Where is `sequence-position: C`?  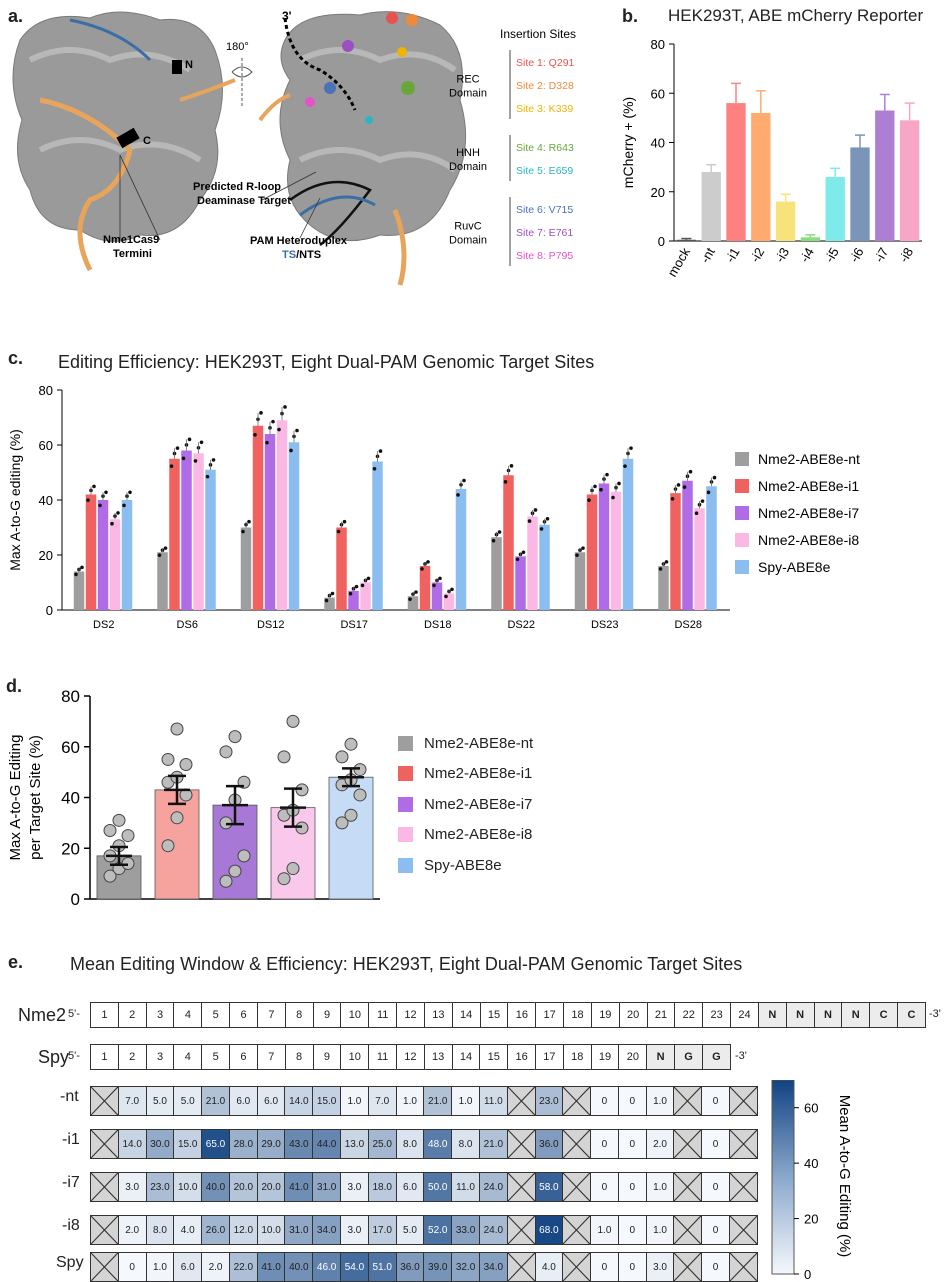
sequence-position: C is located at coordinates (911, 1015).